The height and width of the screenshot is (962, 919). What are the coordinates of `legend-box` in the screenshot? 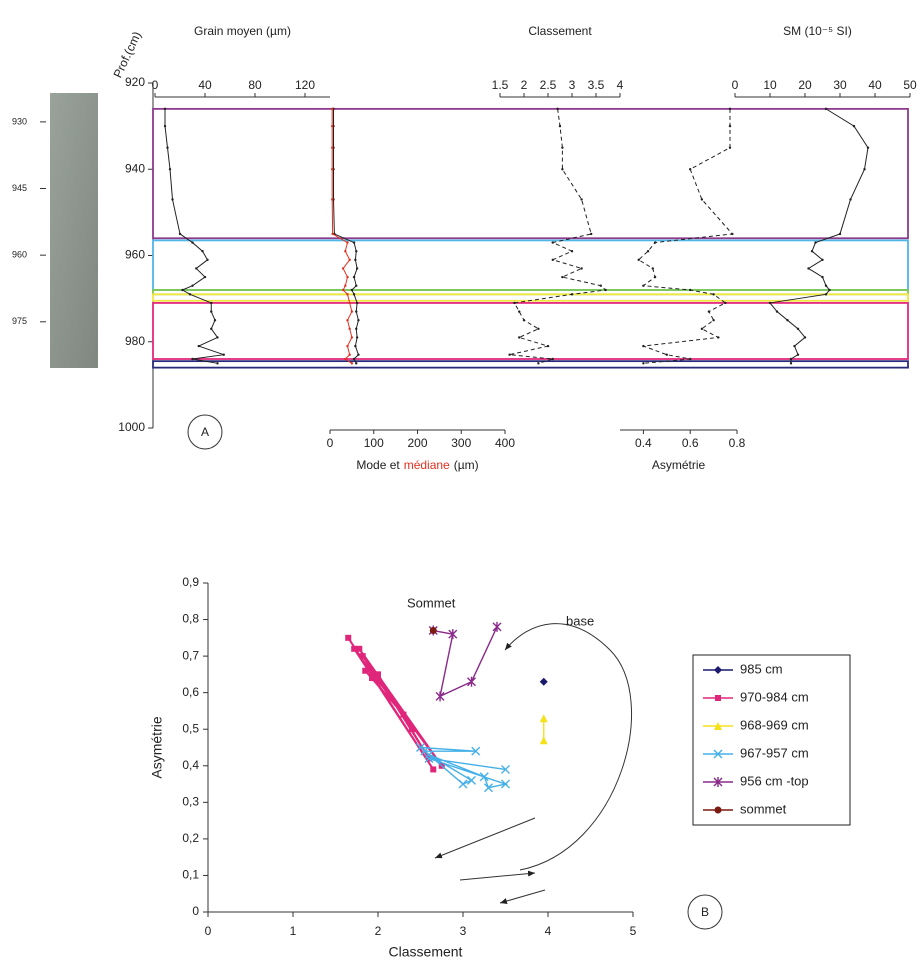 It's located at (771, 740).